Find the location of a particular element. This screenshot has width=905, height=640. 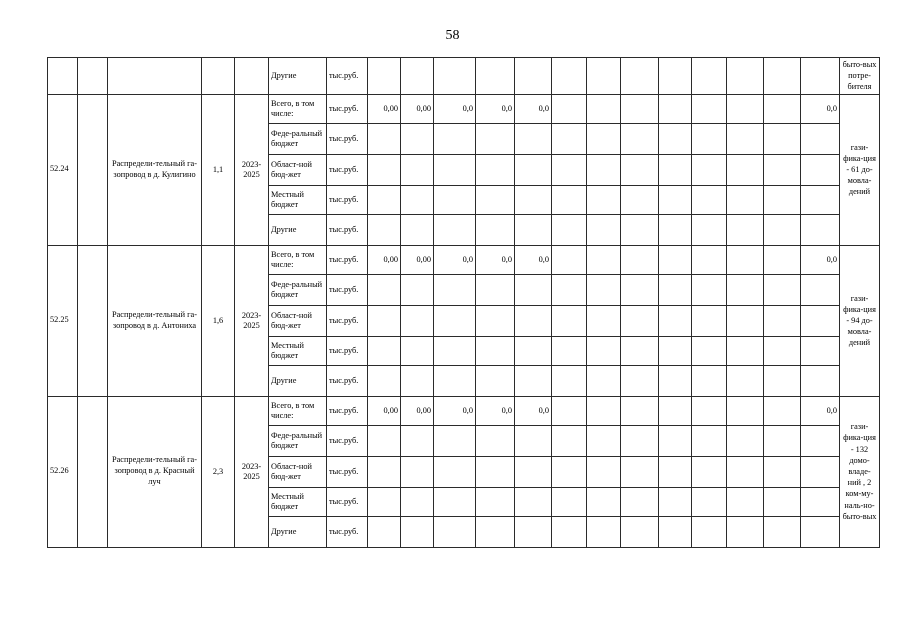

table-row: Област-ной бюд-жет тыс.руб. is located at coordinates (464, 471).